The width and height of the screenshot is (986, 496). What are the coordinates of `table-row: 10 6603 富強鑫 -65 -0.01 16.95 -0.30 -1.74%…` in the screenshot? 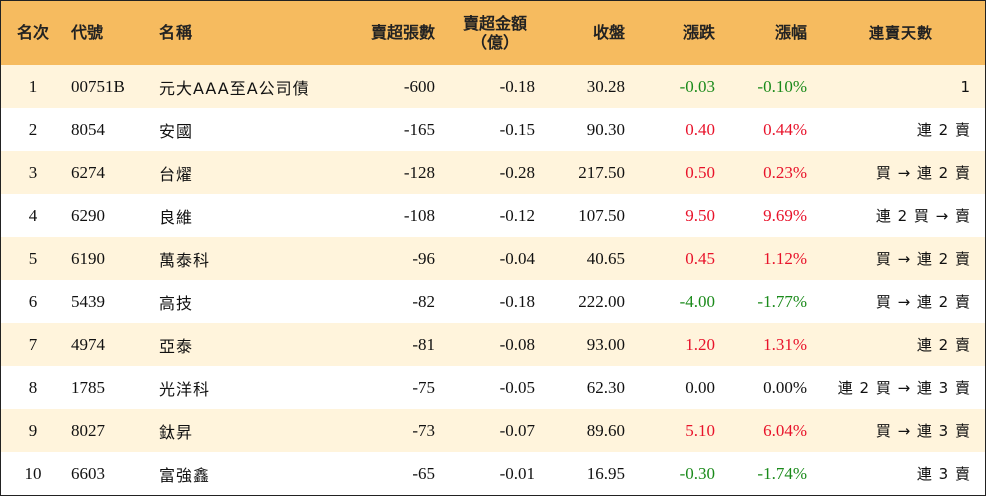 It's located at (493, 473).